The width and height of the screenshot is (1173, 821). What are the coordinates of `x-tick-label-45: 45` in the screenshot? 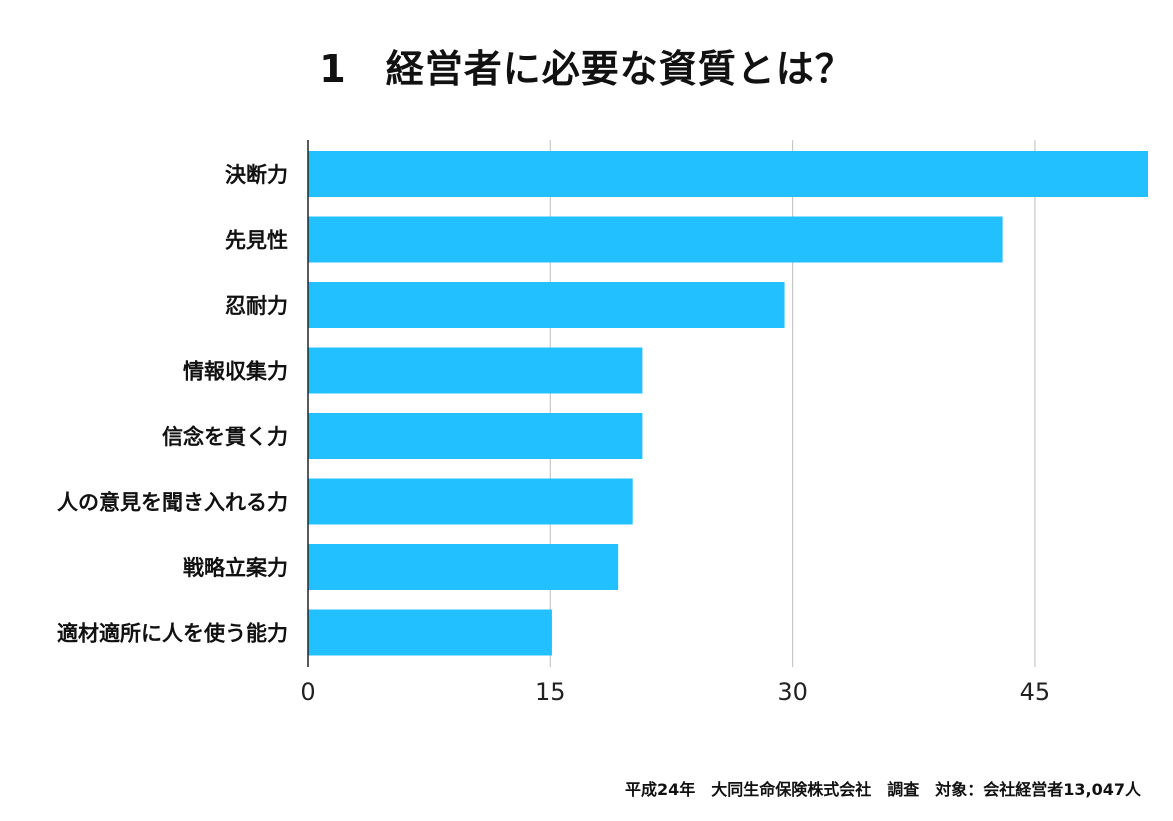 It's located at (1035, 692).